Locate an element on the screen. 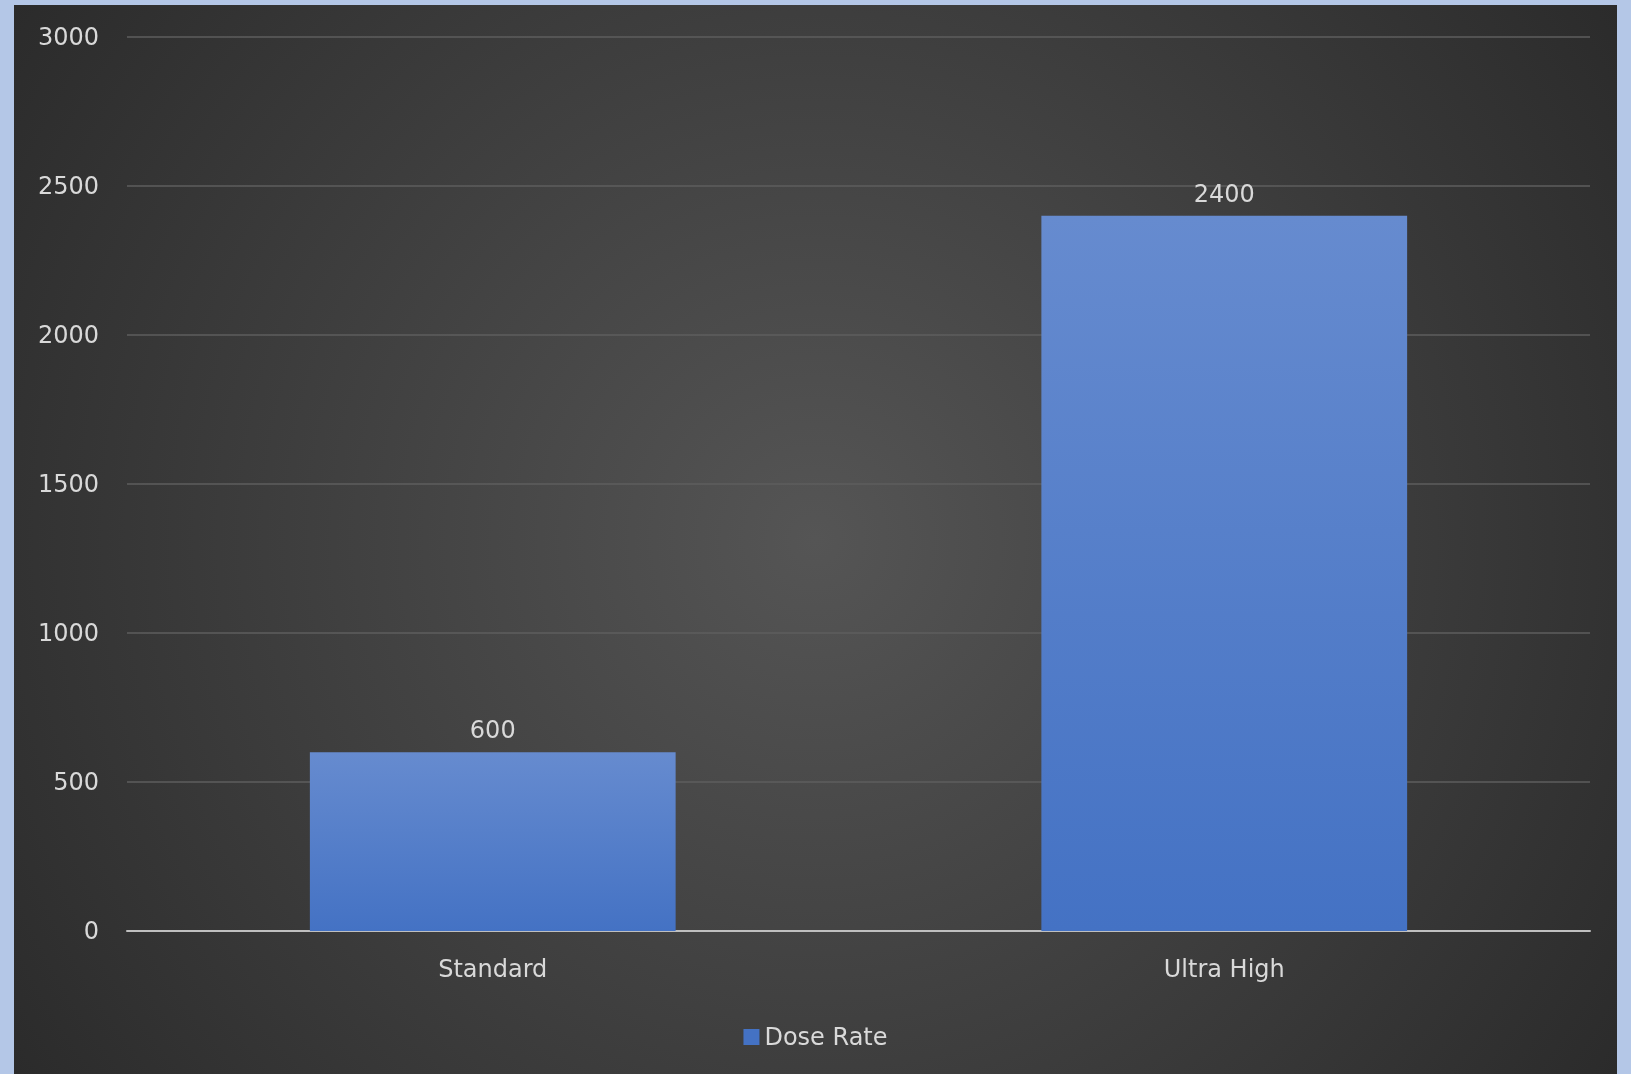 The image size is (1631, 1074). y-tick-label: 2500 is located at coordinates (68, 186).